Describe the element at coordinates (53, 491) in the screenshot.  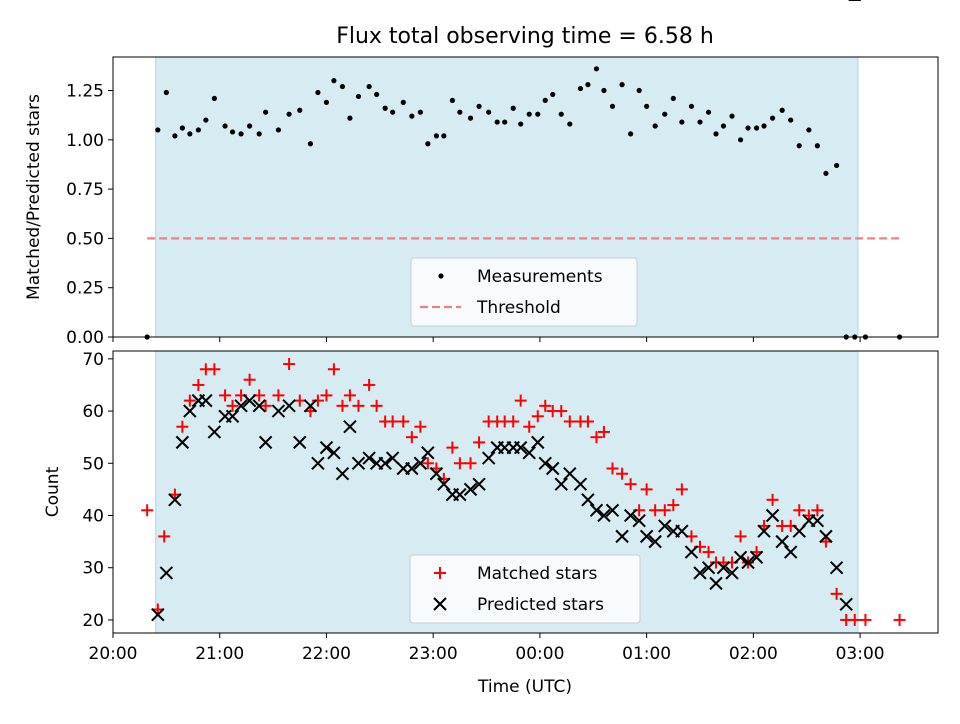
I see `bottom-y-axis-label: Count` at that location.